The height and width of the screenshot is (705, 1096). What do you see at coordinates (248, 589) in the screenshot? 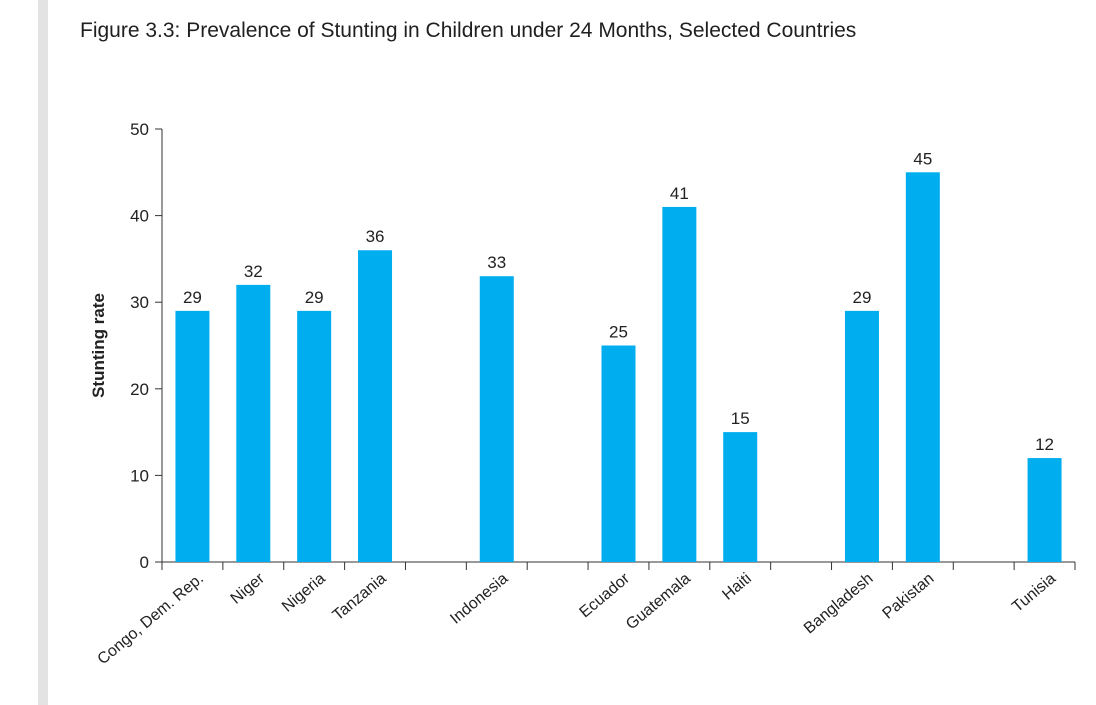
I see `x-tick-label: Niger` at bounding box center [248, 589].